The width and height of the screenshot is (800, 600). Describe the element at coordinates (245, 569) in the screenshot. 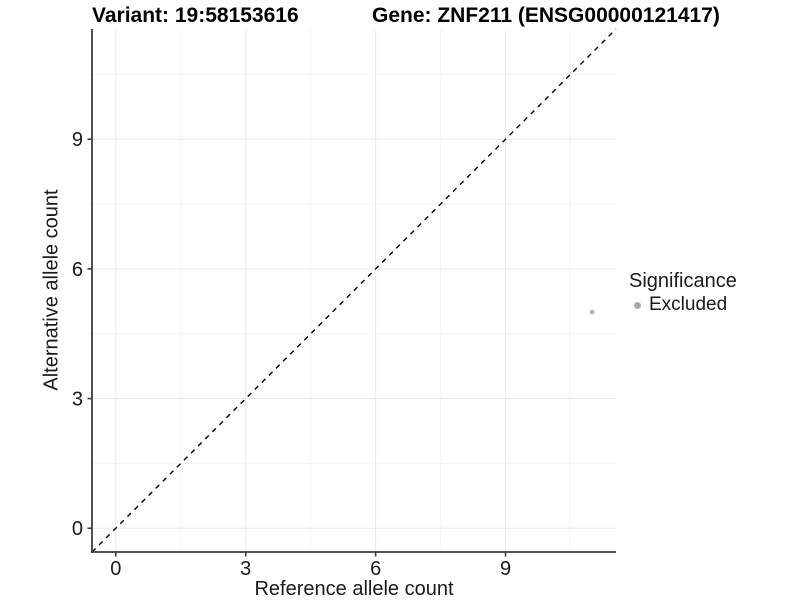

I see `x-tick-label: 3` at that location.